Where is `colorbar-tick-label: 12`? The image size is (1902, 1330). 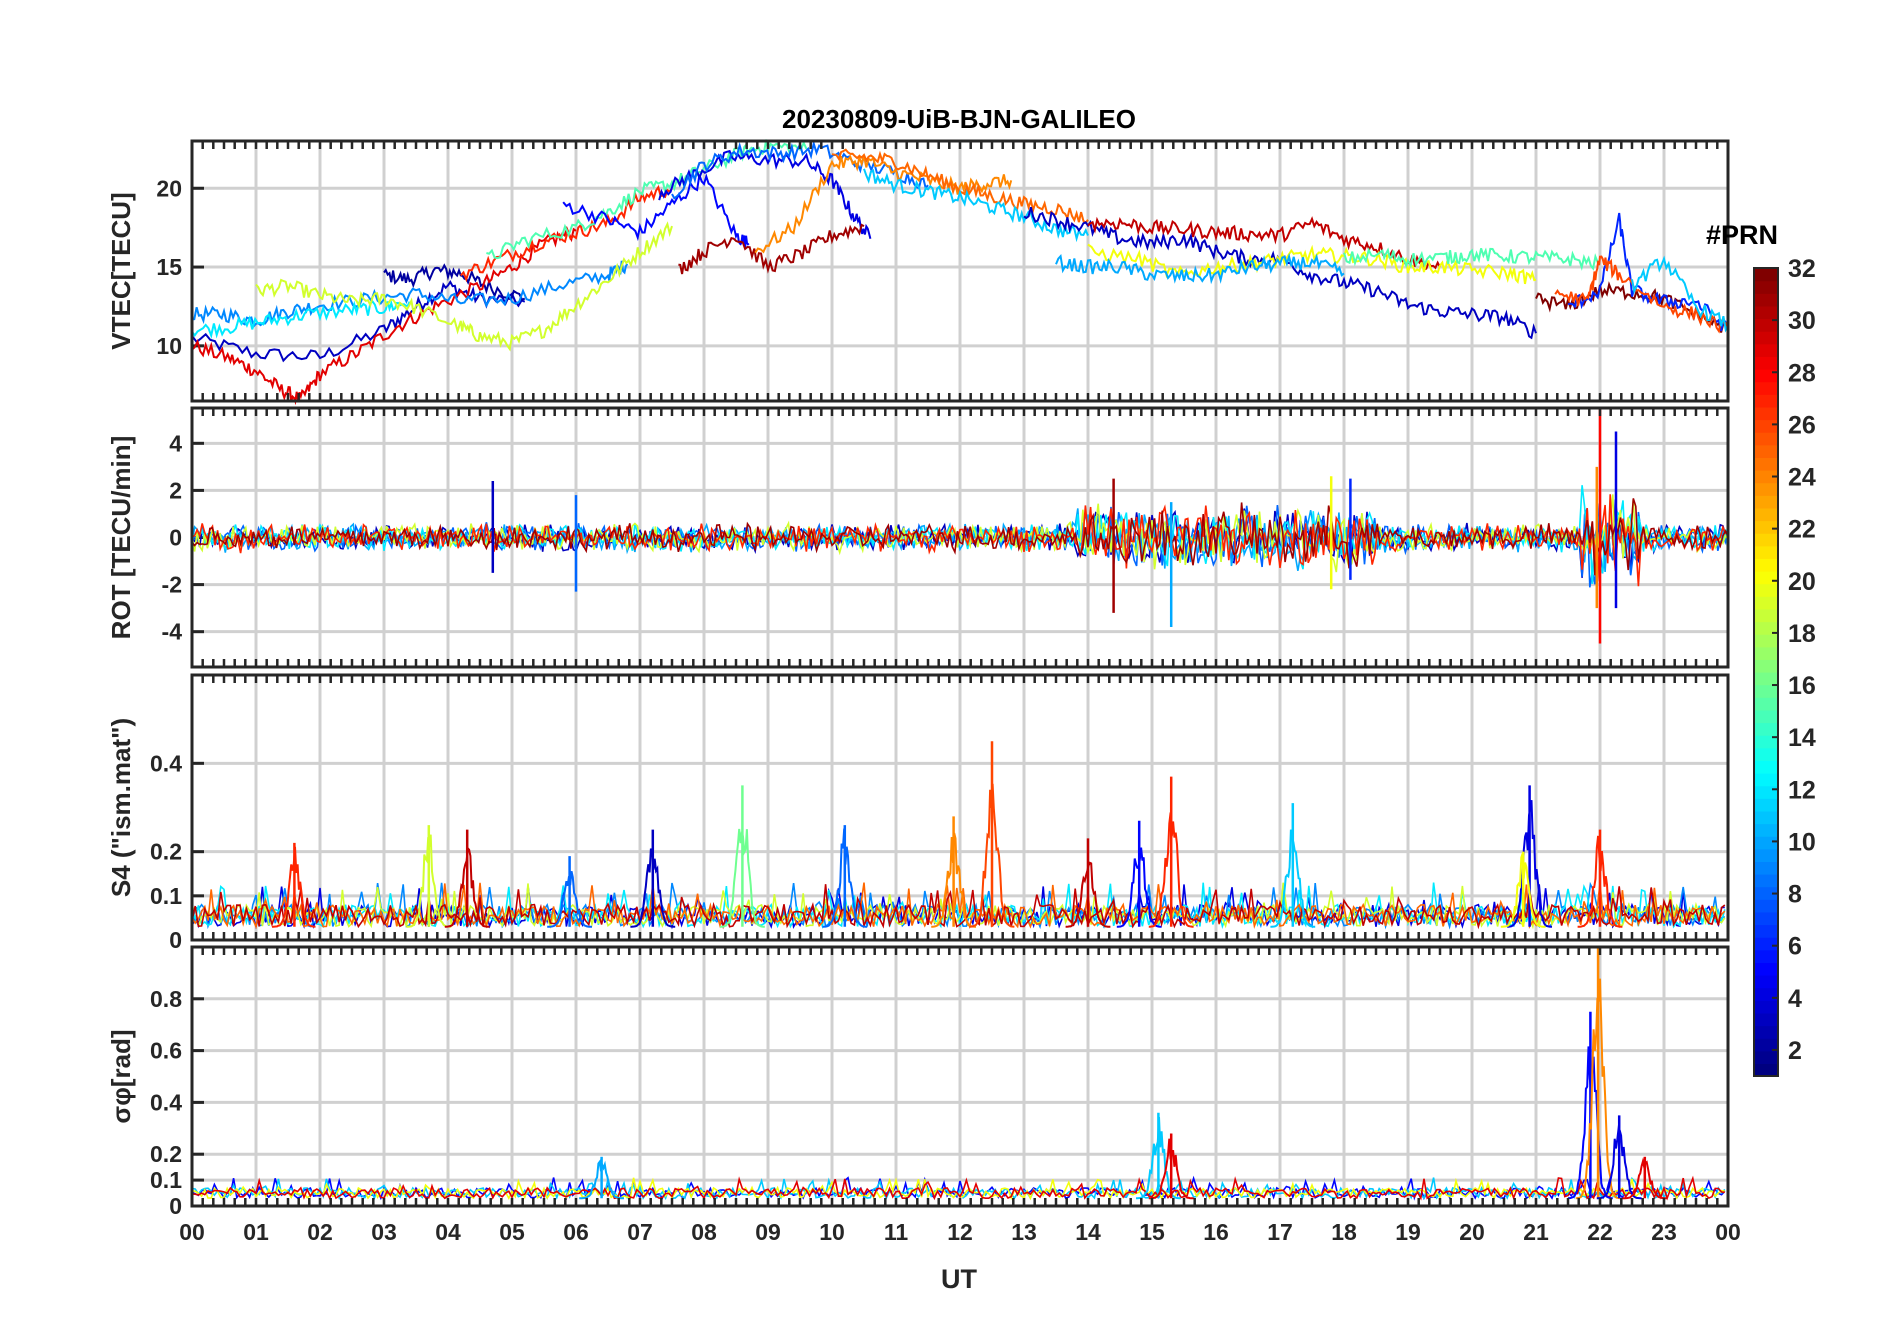 colorbar-tick-label: 12 is located at coordinates (1802, 790).